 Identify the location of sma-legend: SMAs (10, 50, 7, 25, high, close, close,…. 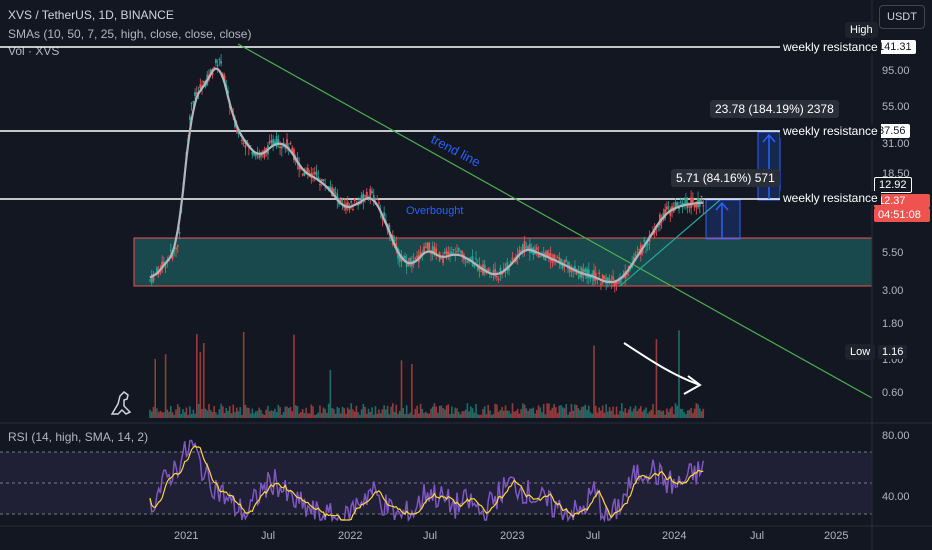
(130, 34).